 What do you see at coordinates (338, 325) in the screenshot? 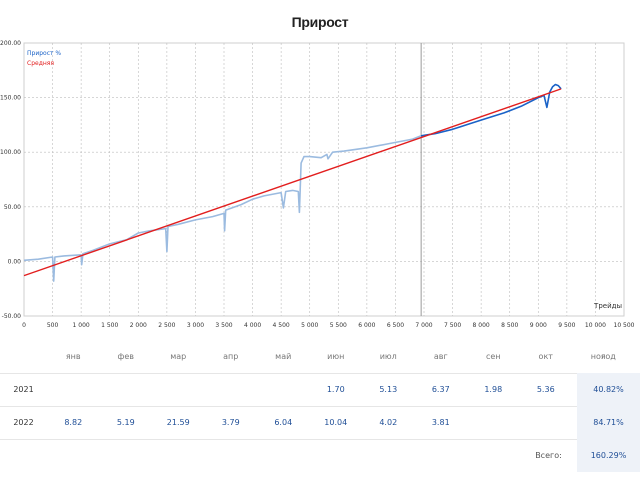
I see `x-tick-label: 5 500` at bounding box center [338, 325].